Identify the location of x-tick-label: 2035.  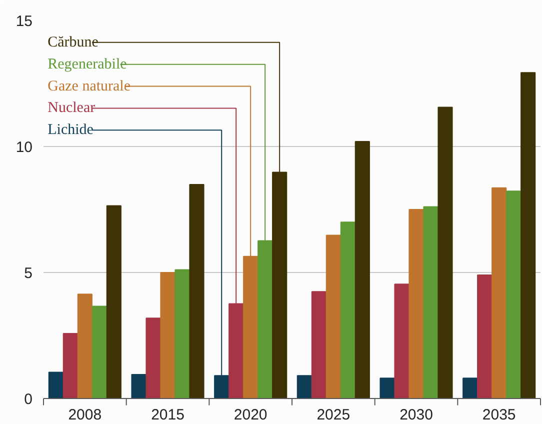
(499, 415).